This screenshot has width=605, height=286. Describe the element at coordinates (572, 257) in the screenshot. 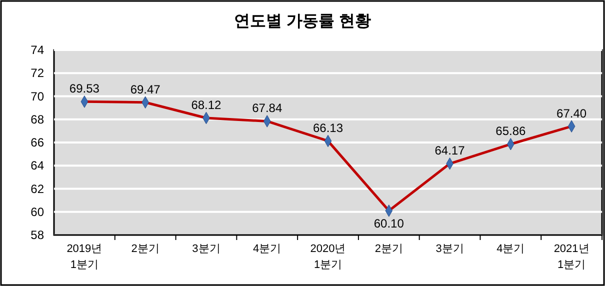

I see `x-tick-label: 2021년 1분기` at that location.